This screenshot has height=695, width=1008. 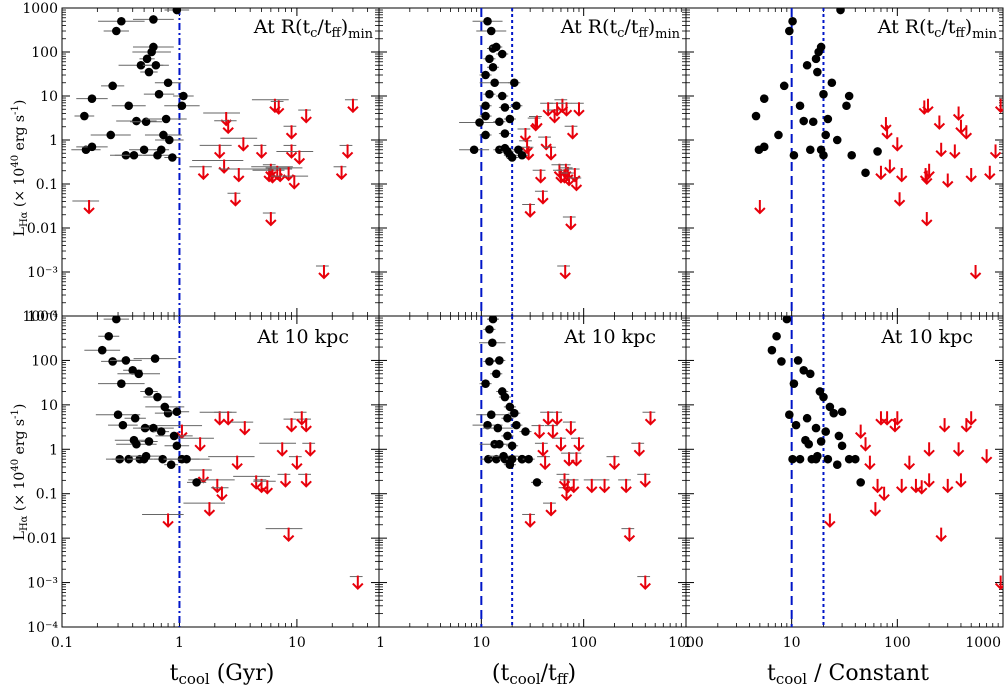 What do you see at coordinates (983, 643) in the screenshot?
I see `x-tick-label: 1000` at bounding box center [983, 643].